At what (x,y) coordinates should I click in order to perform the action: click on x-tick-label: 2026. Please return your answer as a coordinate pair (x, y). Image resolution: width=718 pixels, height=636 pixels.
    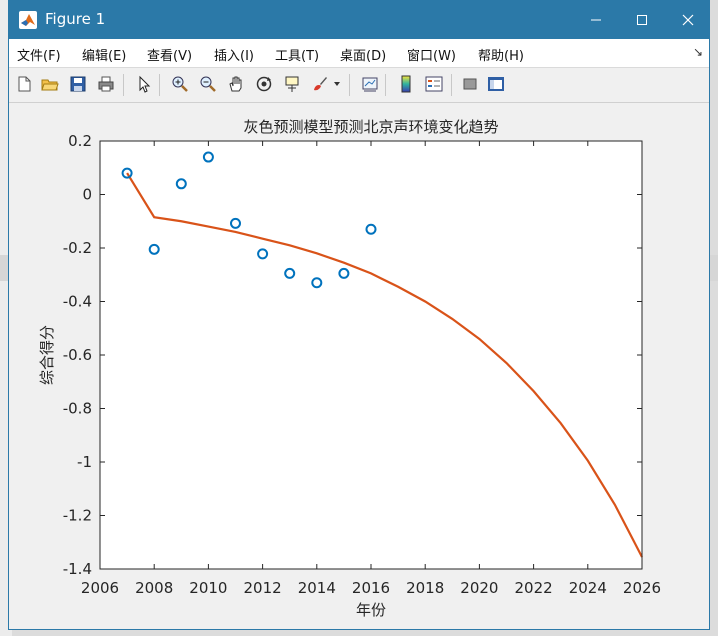
    Looking at the image, I should click on (642, 588).